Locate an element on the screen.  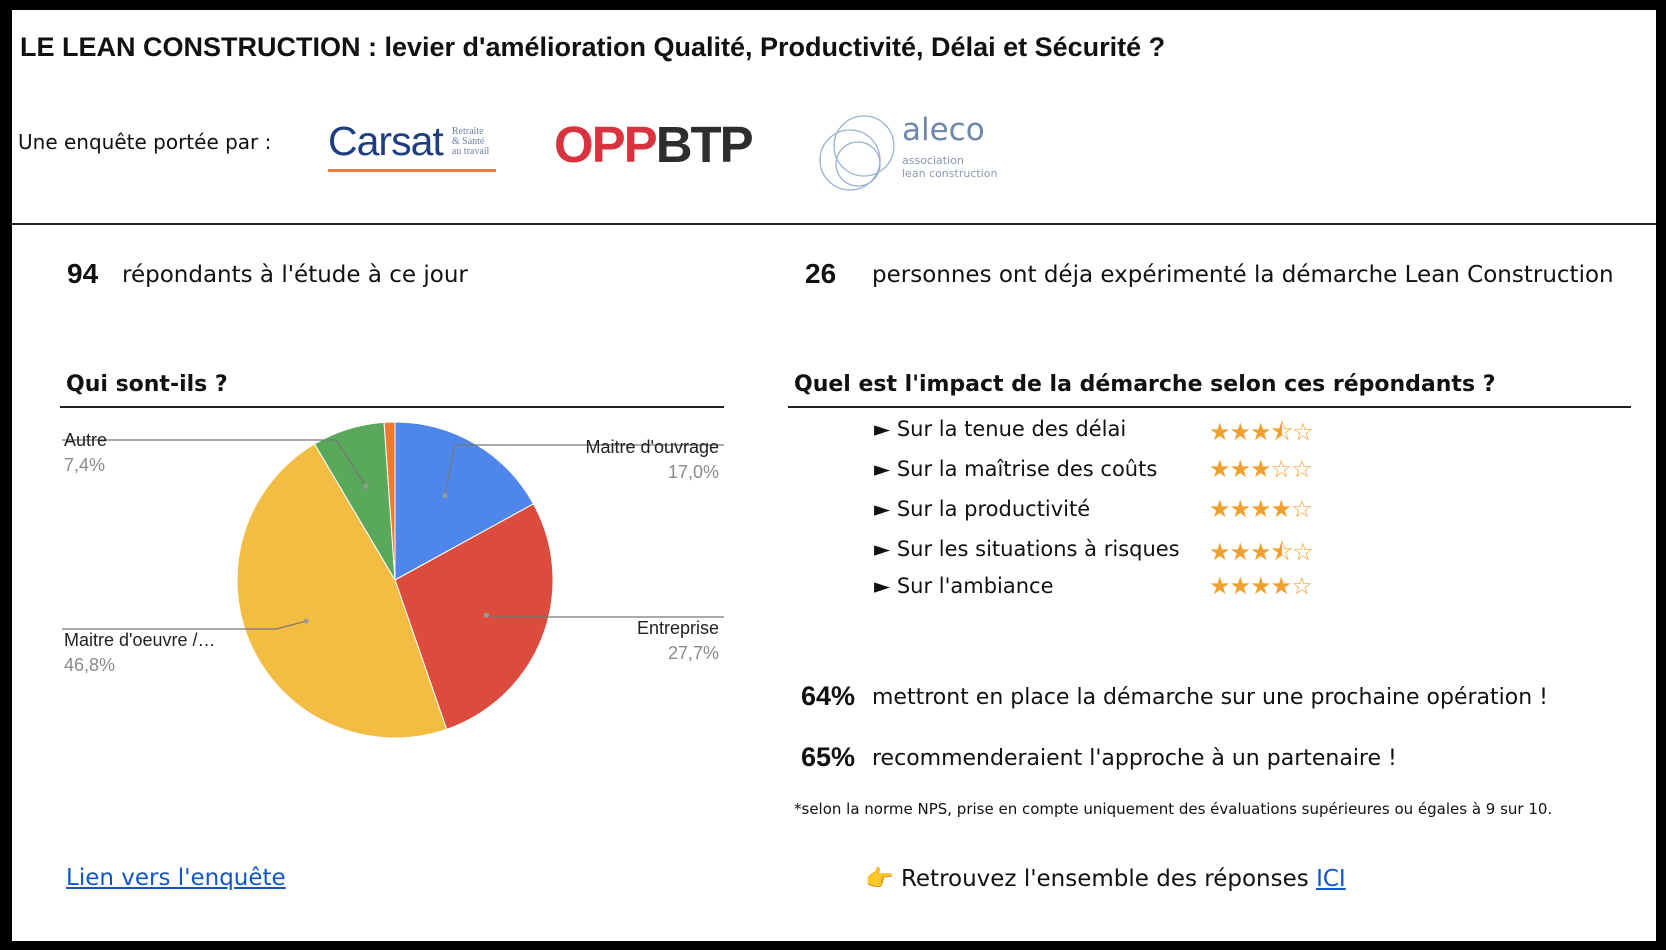
byline: Une enquête portée par : is located at coordinates (145, 142).